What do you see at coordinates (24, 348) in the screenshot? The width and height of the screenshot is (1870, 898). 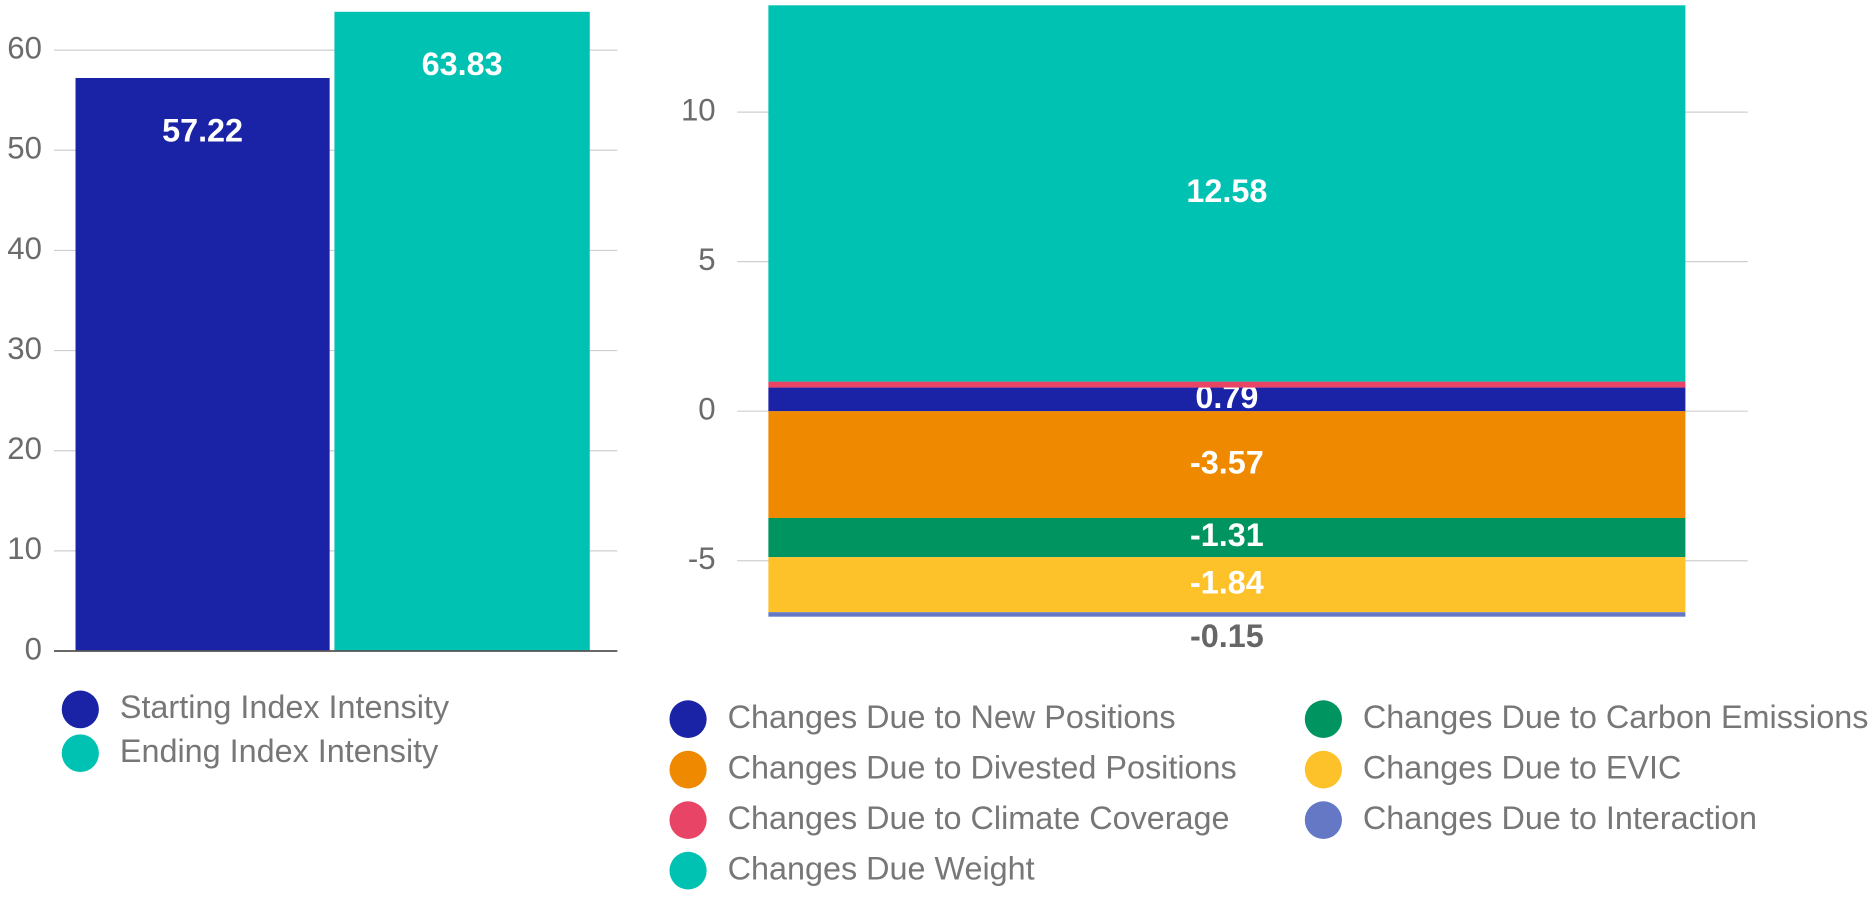 I see `y-tick-label: 30` at bounding box center [24, 348].